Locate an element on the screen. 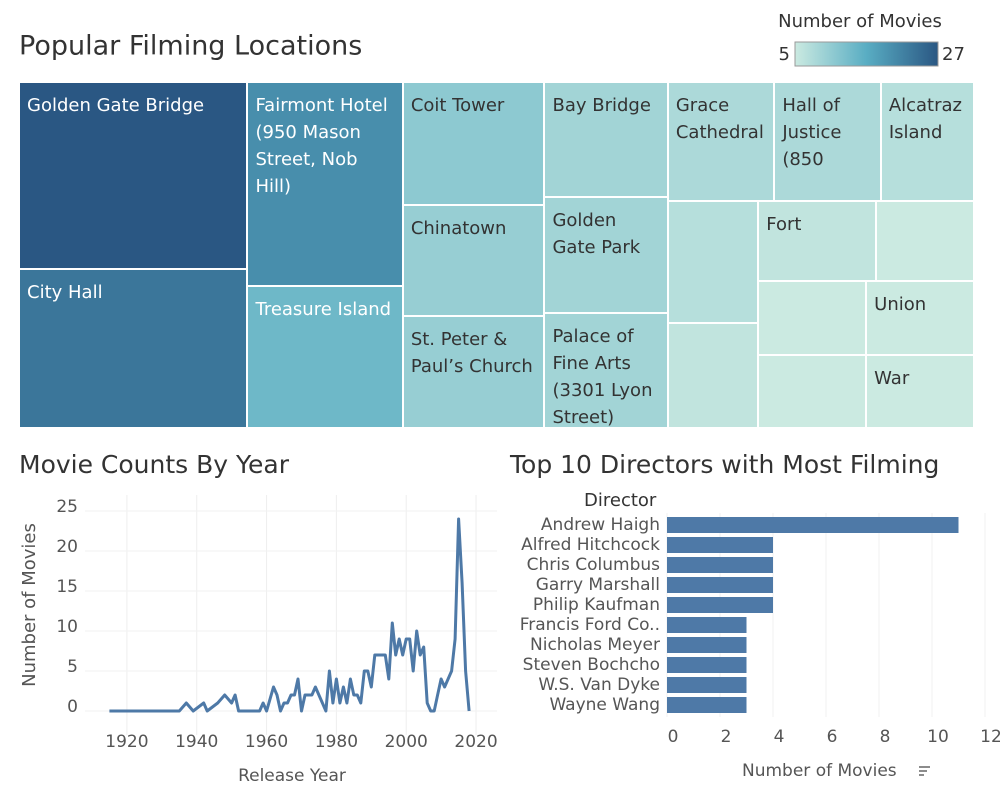 This screenshot has height=801, width=1000. treemap-cell: Fort is located at coordinates (817, 241).